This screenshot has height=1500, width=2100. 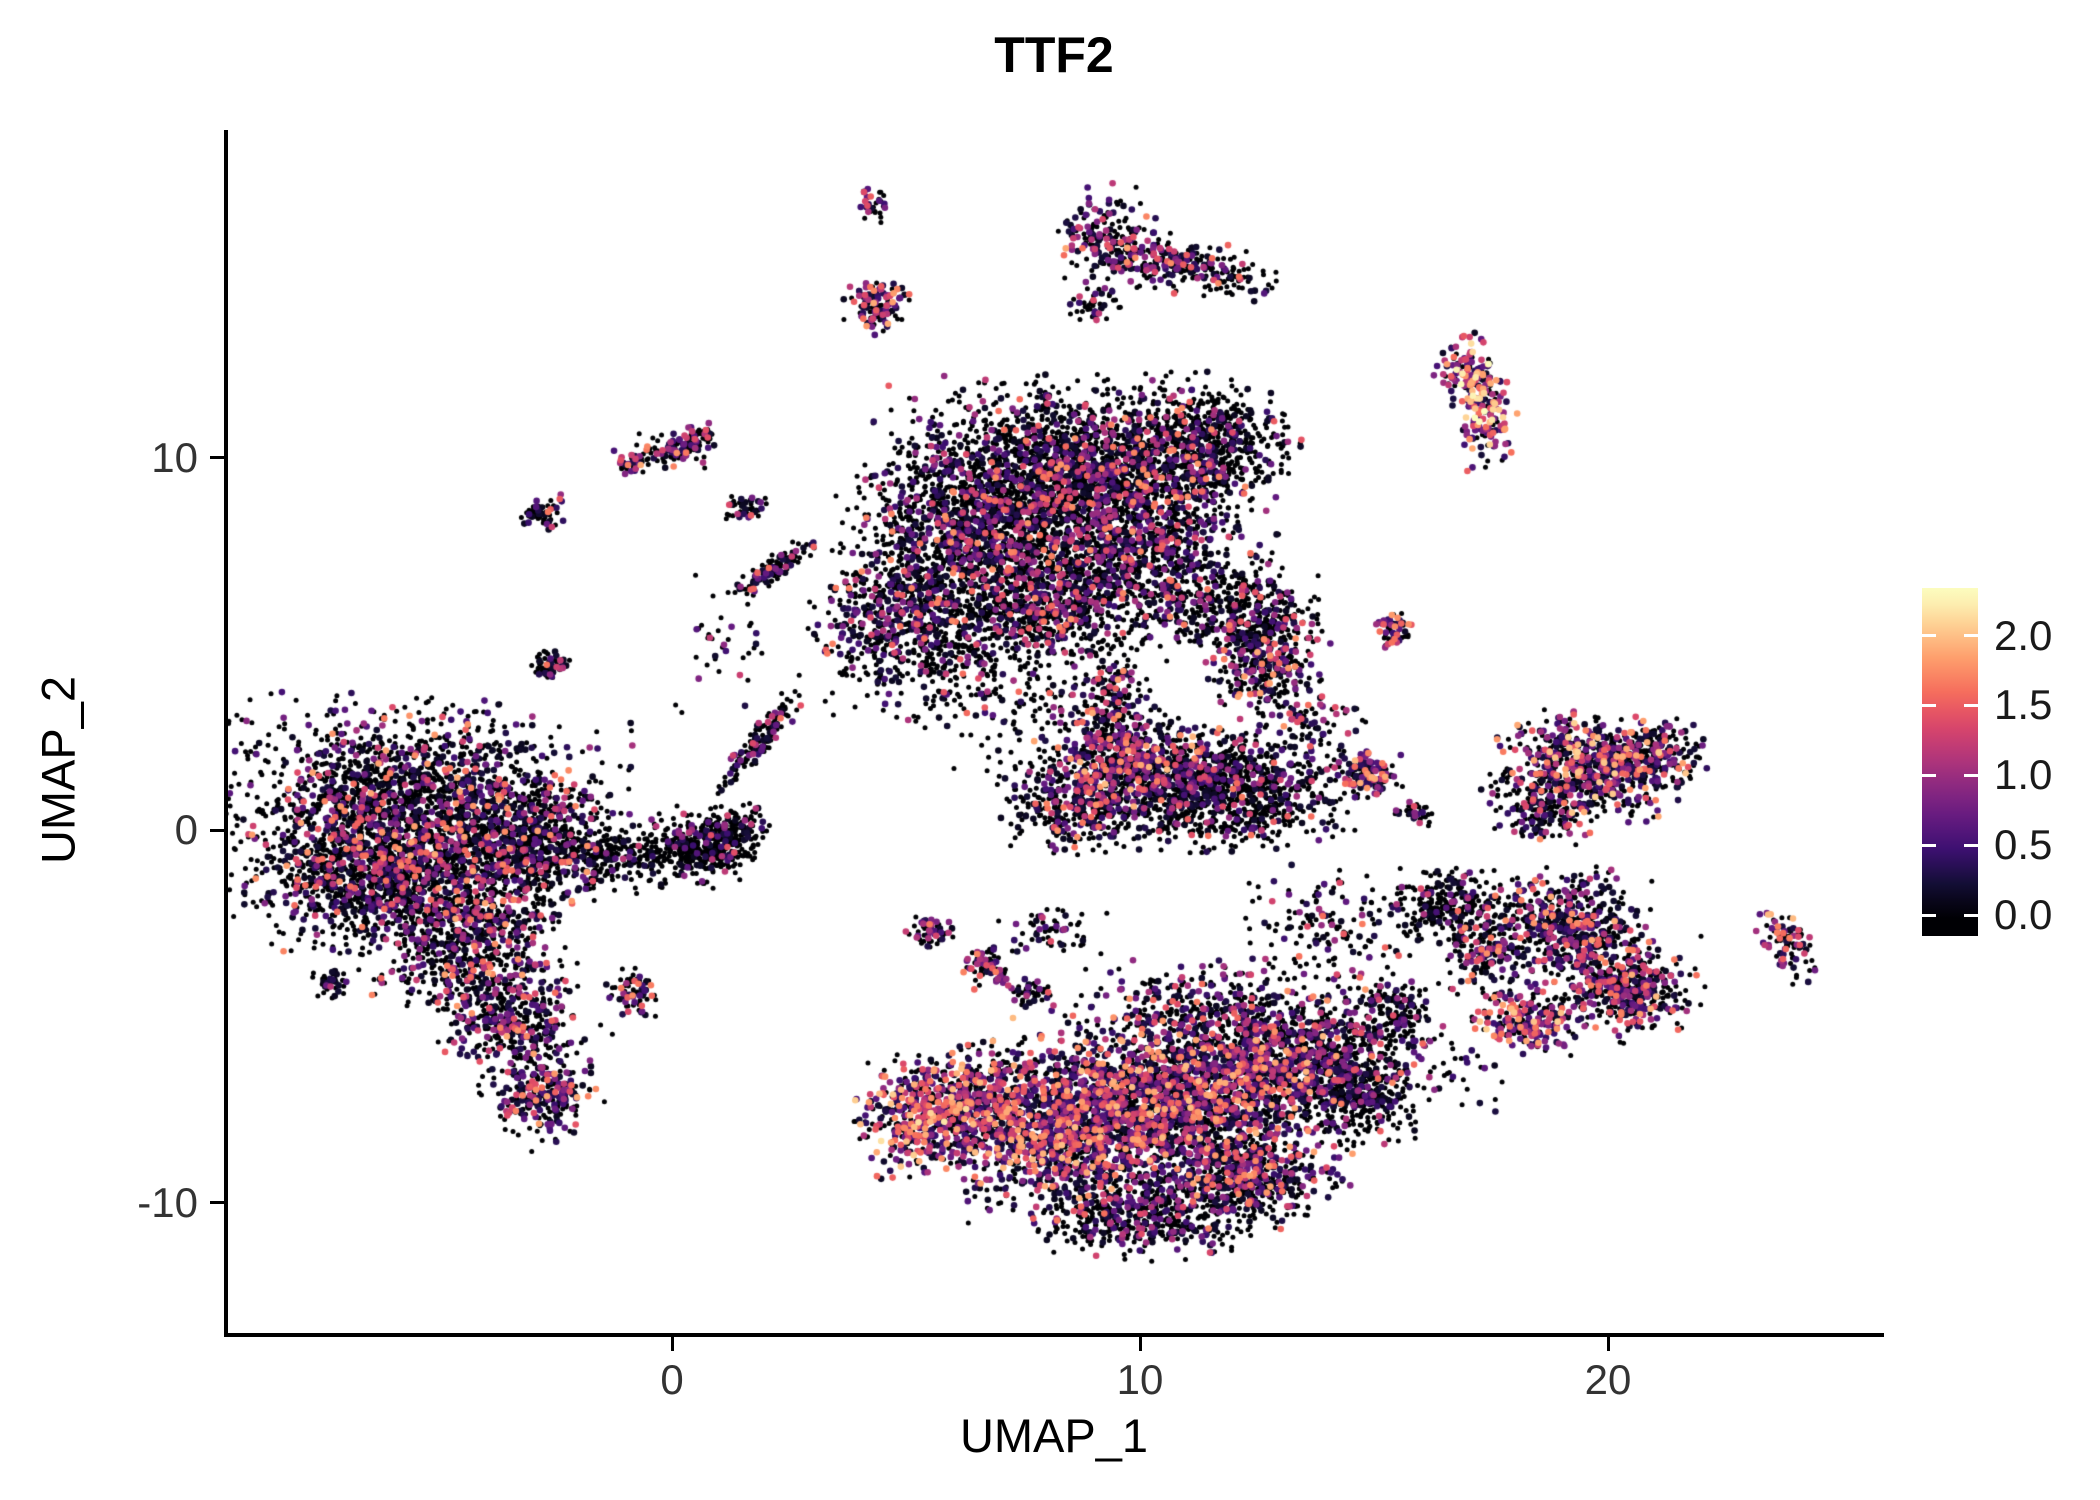 I want to click on x-tick-label: 0, so click(x=672, y=1379).